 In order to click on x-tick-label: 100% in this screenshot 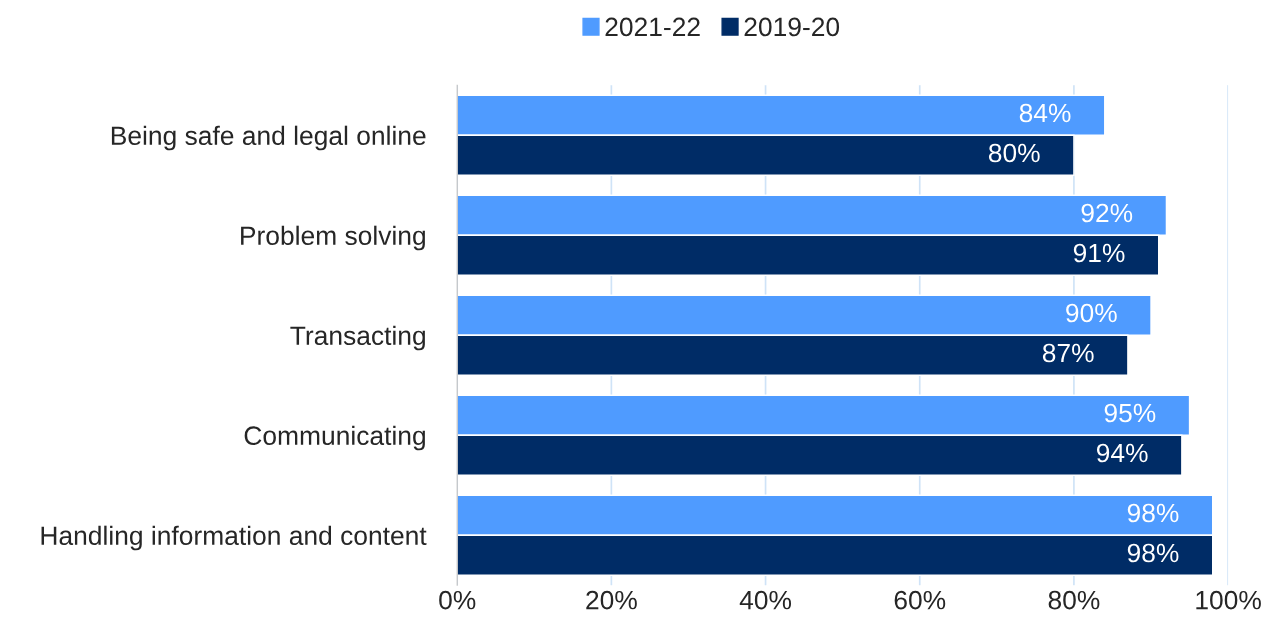, I will do `click(1228, 600)`.